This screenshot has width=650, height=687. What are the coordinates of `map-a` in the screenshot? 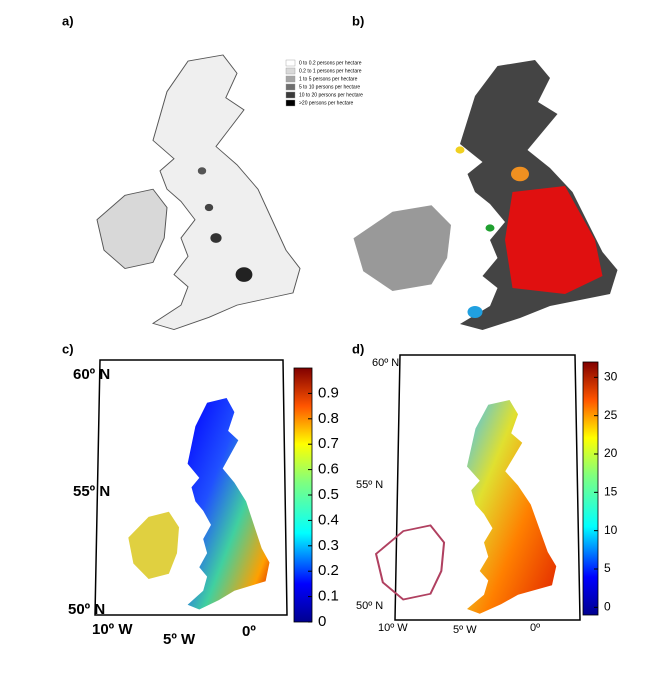 It's located at (198, 192).